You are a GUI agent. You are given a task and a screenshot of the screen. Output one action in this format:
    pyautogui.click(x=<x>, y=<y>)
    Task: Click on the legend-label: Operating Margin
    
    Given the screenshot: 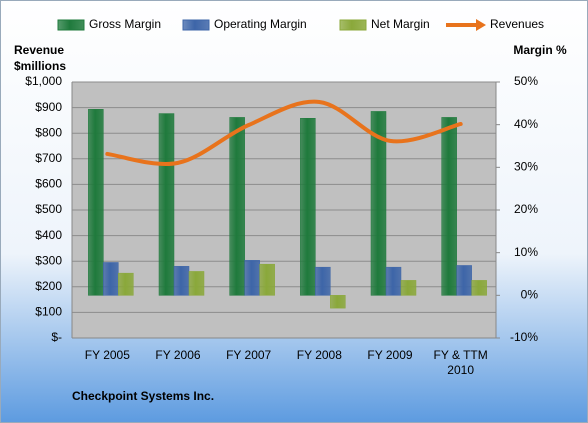 What is the action you would take?
    pyautogui.click(x=260, y=24)
    